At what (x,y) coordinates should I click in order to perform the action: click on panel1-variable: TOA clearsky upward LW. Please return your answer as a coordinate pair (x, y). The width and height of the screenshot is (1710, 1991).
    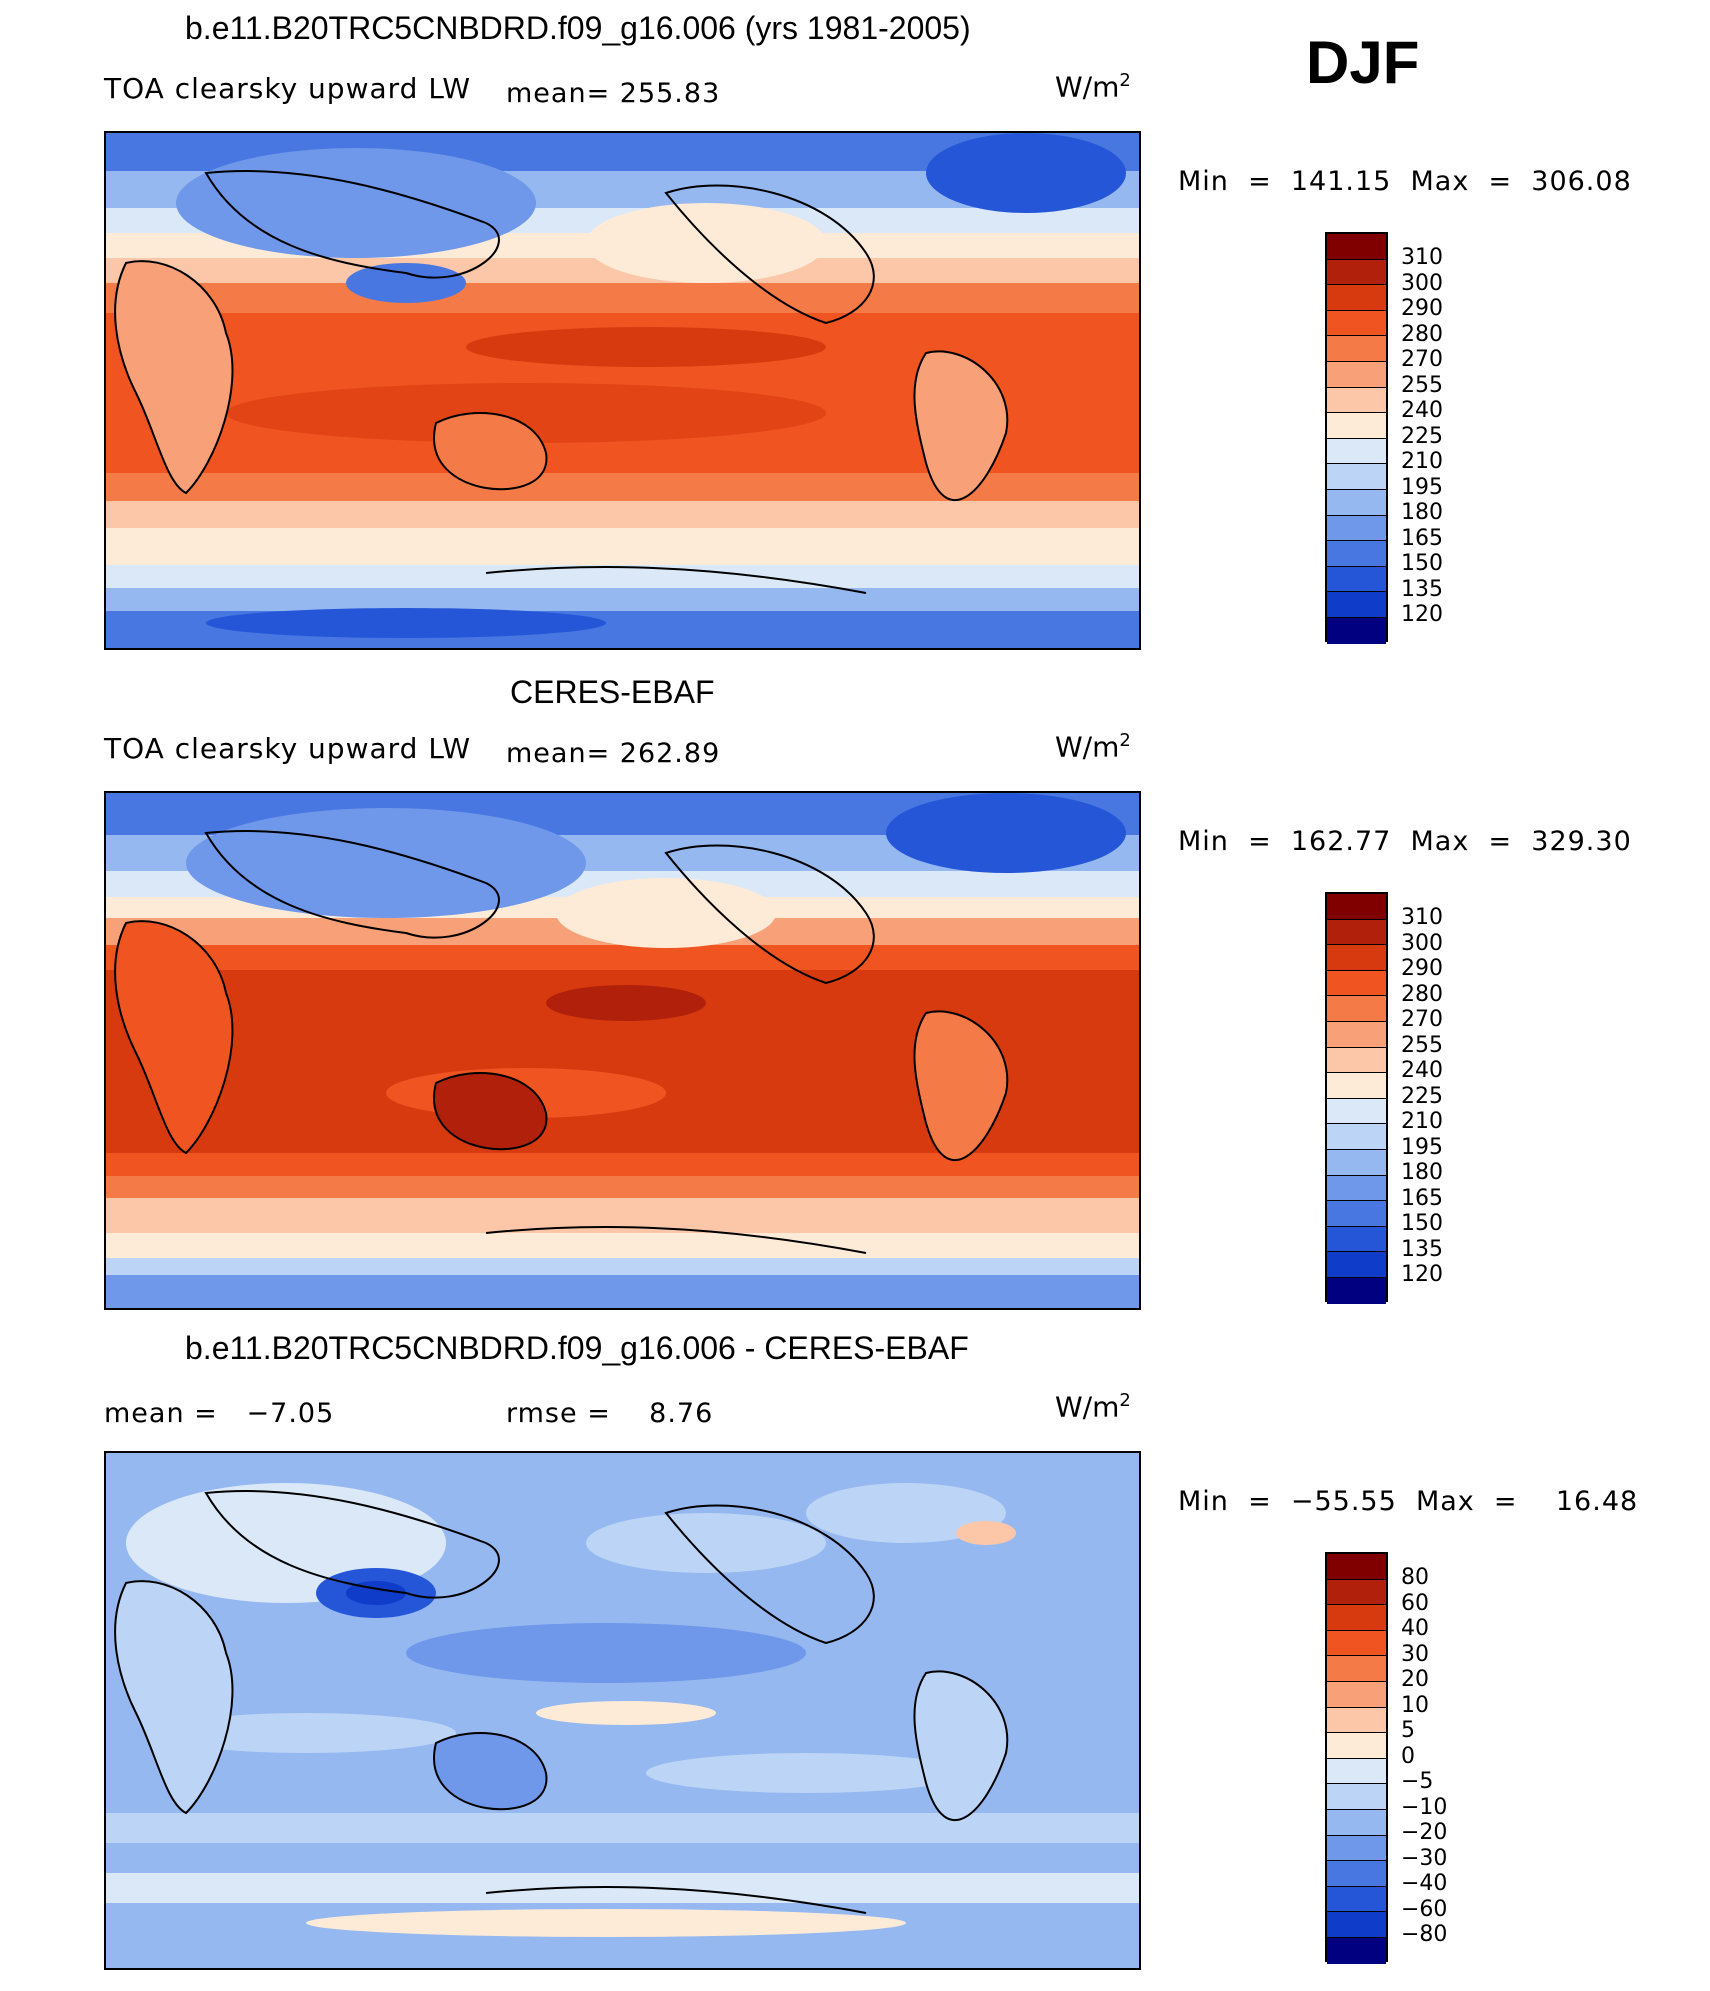
    Looking at the image, I should click on (288, 88).